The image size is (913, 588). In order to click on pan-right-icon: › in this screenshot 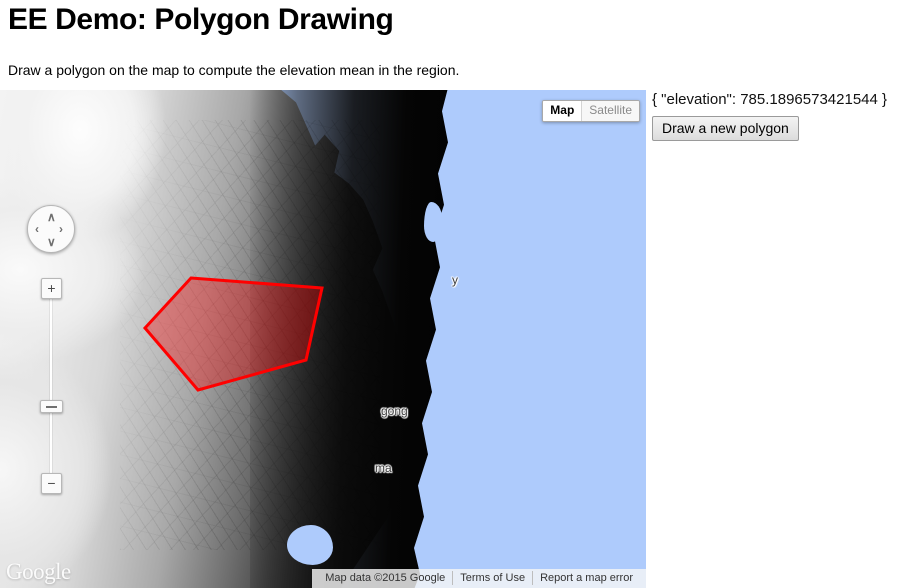, I will do `click(61, 229)`.